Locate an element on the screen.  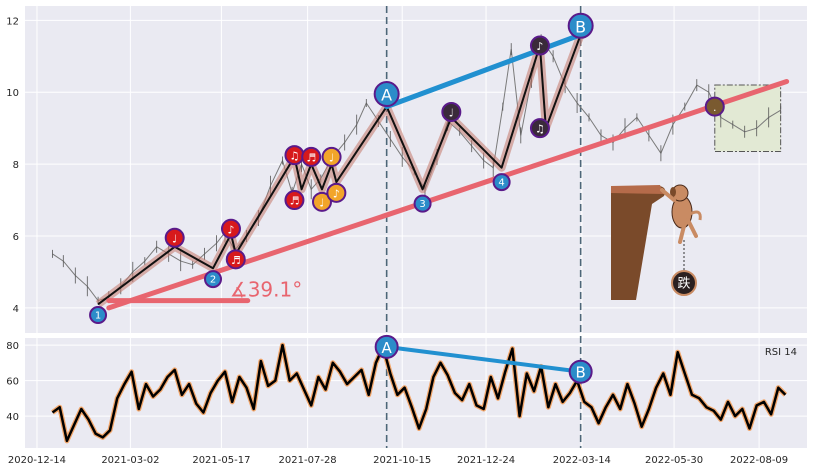
pivot-marker-label: 1 is located at coordinates (98, 316).